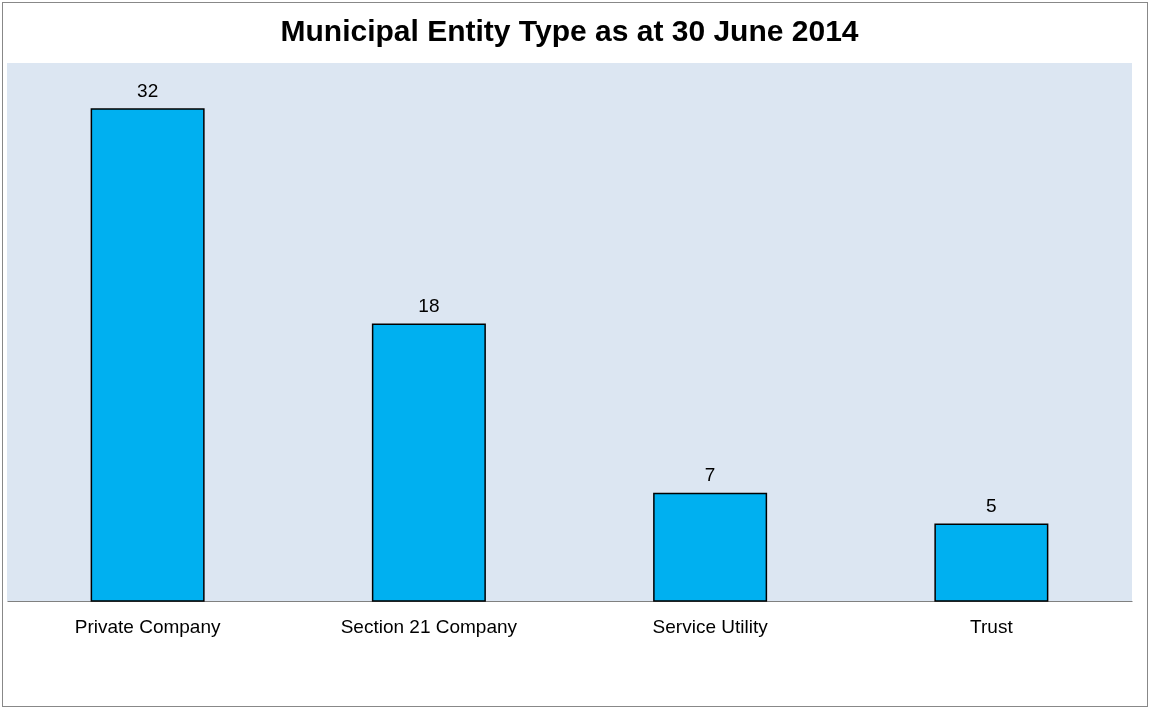 This screenshot has width=1150, height=709. I want to click on chart-title: Municipal Entity Type as at 30 June 2014, so click(569, 30).